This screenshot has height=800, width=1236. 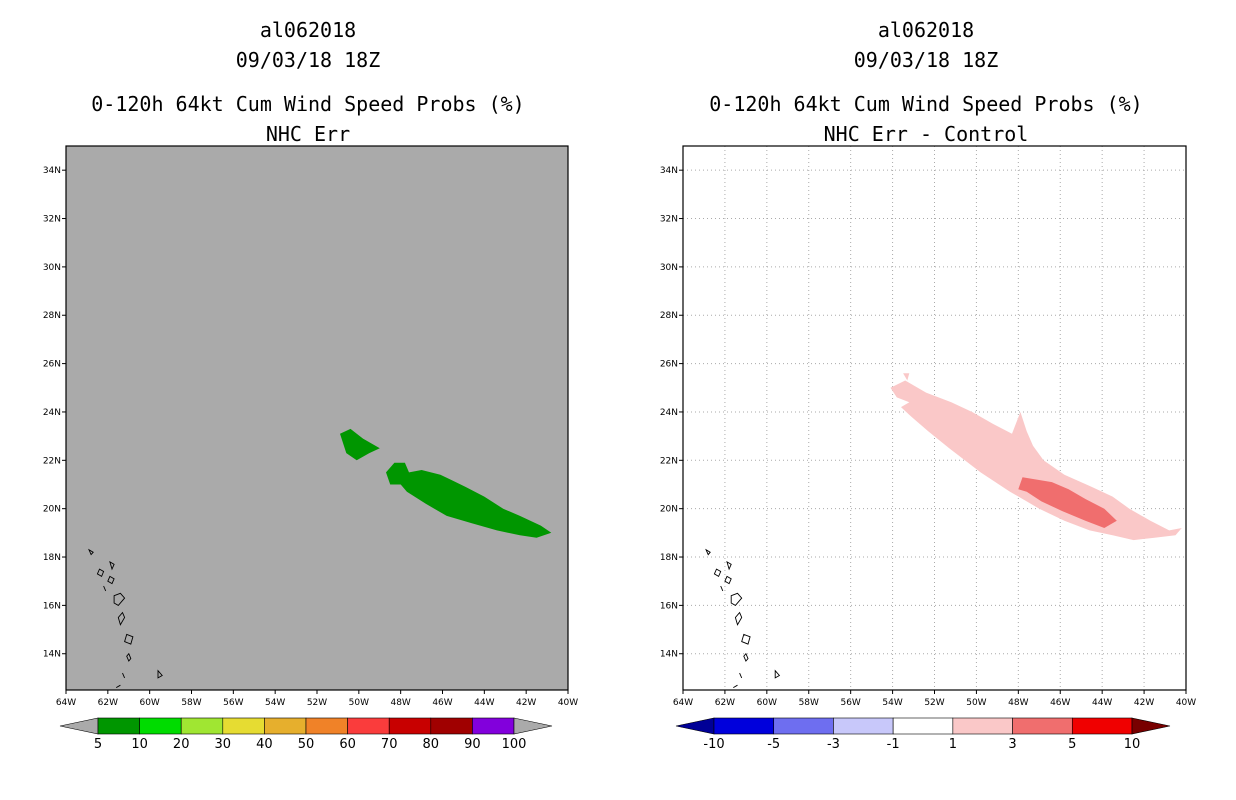 What do you see at coordinates (1012, 744) in the screenshot?
I see `colorbar-label: 3` at bounding box center [1012, 744].